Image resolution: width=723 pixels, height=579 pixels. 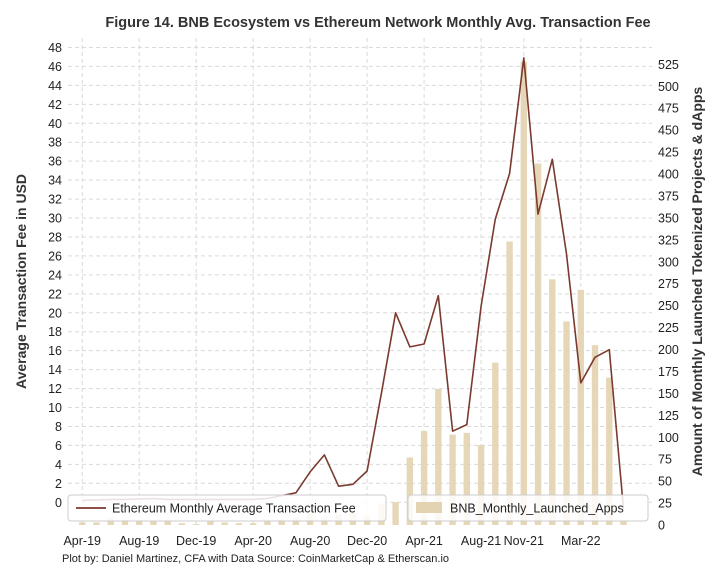 I want to click on right-tick-label: 200, so click(x=668, y=350).